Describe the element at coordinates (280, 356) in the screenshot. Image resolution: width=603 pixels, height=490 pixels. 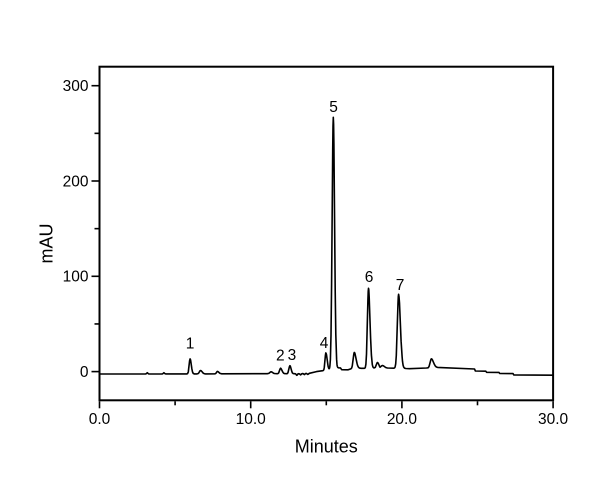
I see `svg-text: 2` at that location.